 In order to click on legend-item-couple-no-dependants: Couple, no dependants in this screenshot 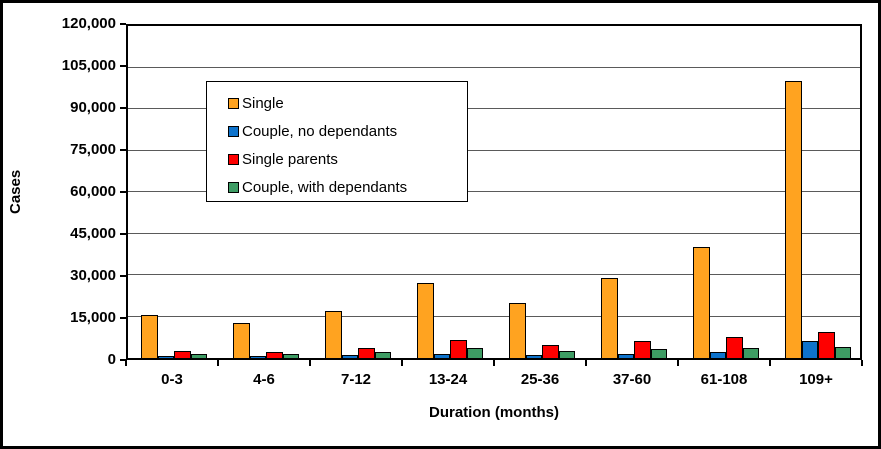, I will do `click(347, 131)`.